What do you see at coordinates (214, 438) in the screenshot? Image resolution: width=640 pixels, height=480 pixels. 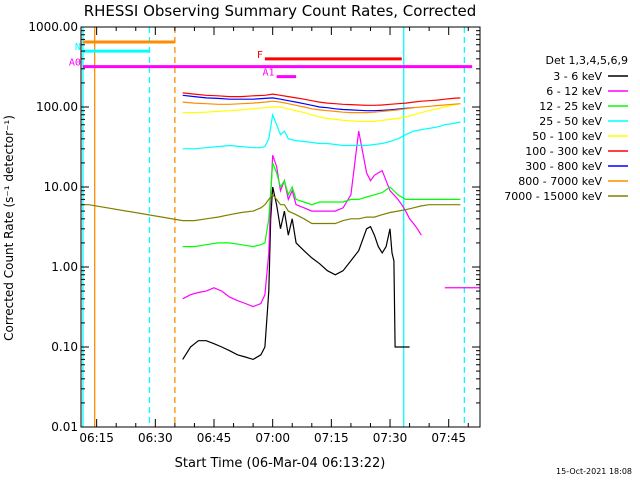 I see `x-tick-label: 06:45` at bounding box center [214, 438].